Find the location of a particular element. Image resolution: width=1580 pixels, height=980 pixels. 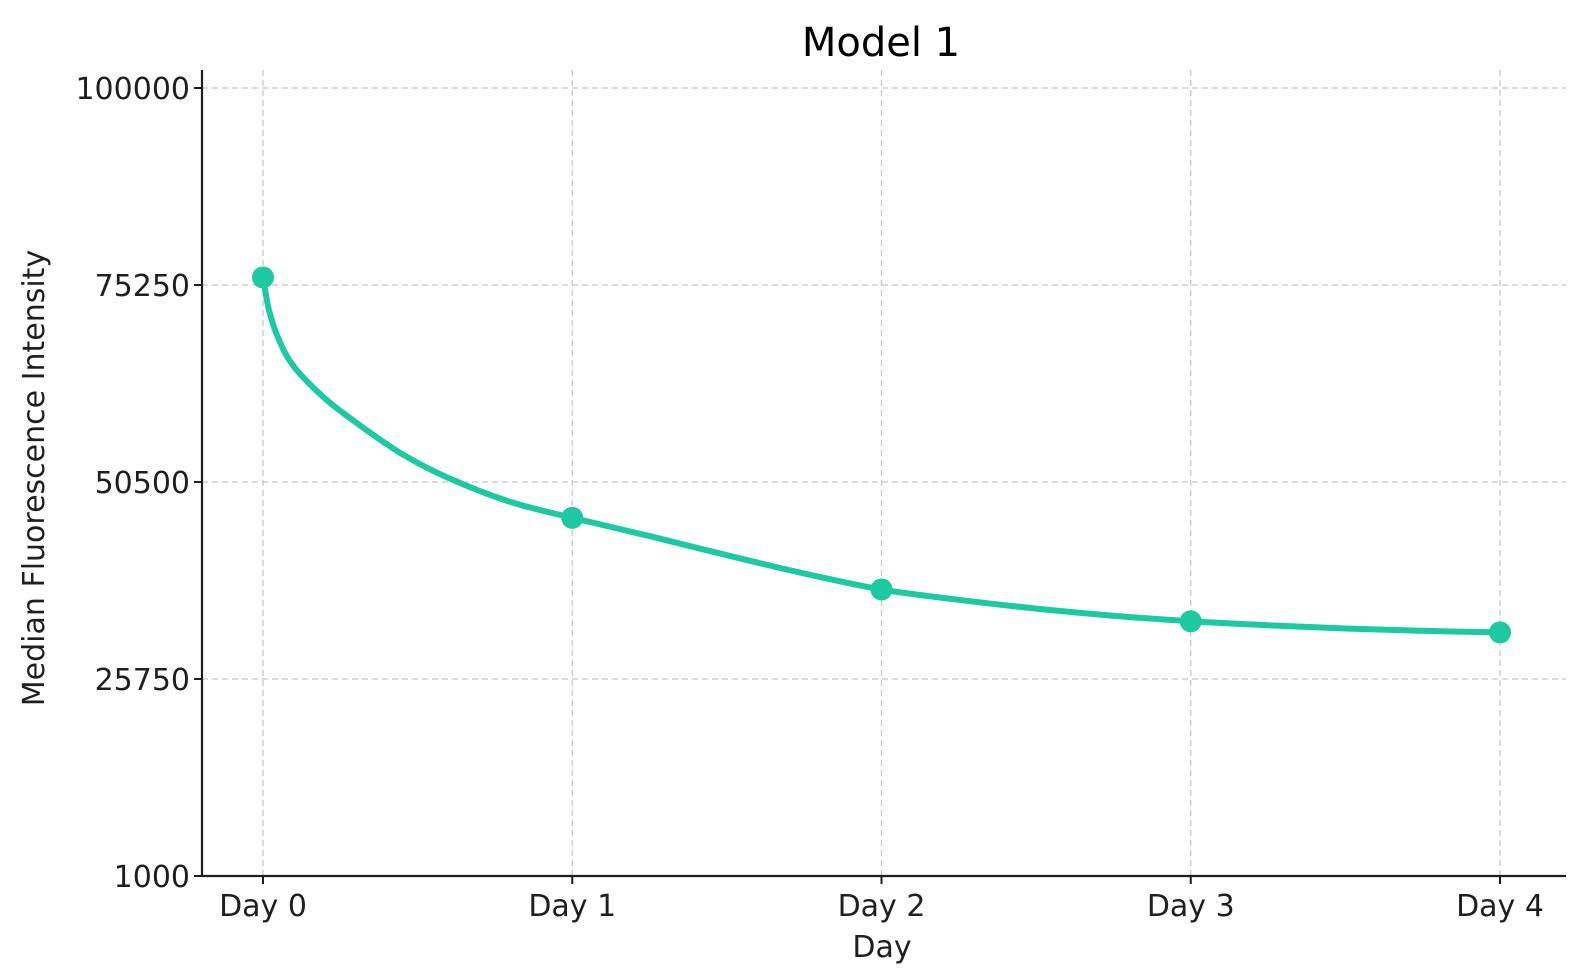

y-tick-label: 25750 is located at coordinates (142, 680).